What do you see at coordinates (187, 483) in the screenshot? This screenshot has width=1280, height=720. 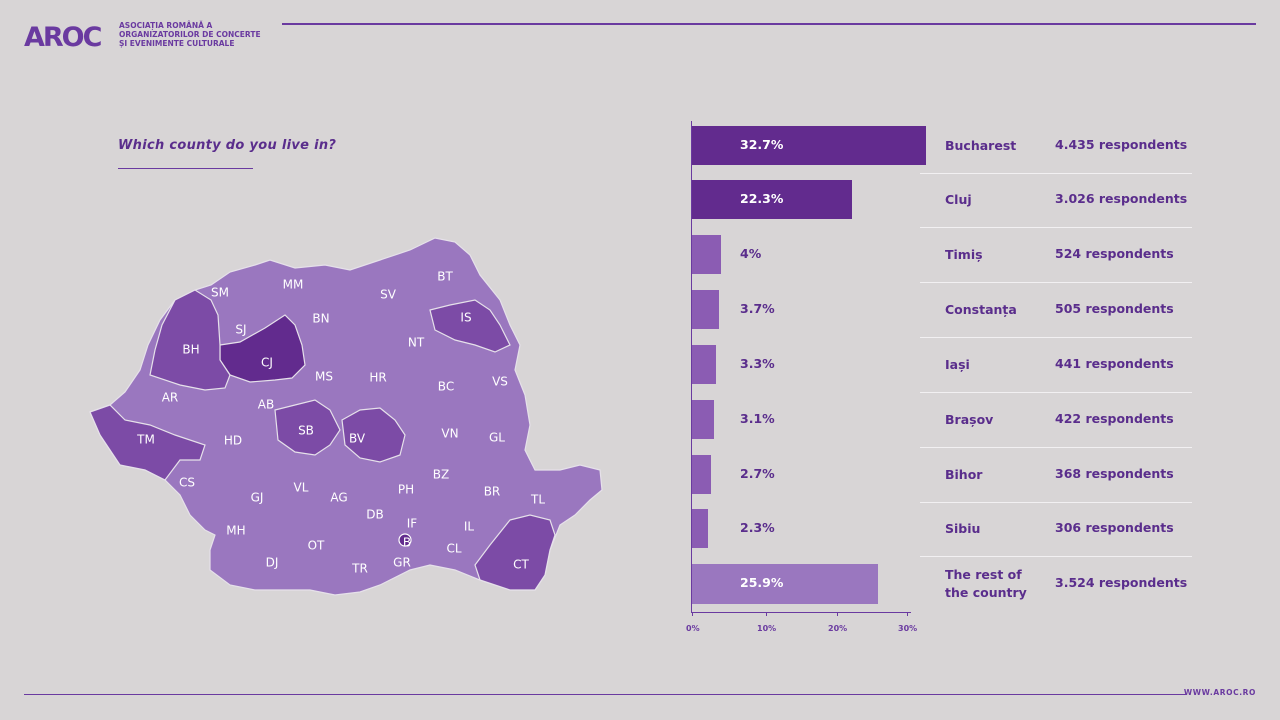 I see `county-label-cs: CS` at bounding box center [187, 483].